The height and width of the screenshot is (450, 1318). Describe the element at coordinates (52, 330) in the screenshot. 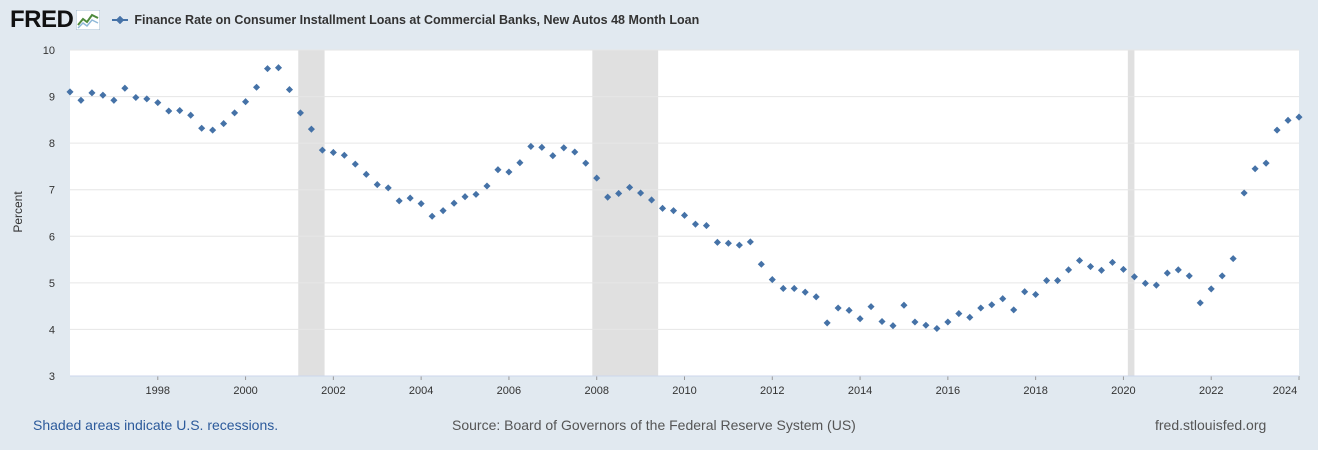

I see `y-tick-label: 4` at that location.